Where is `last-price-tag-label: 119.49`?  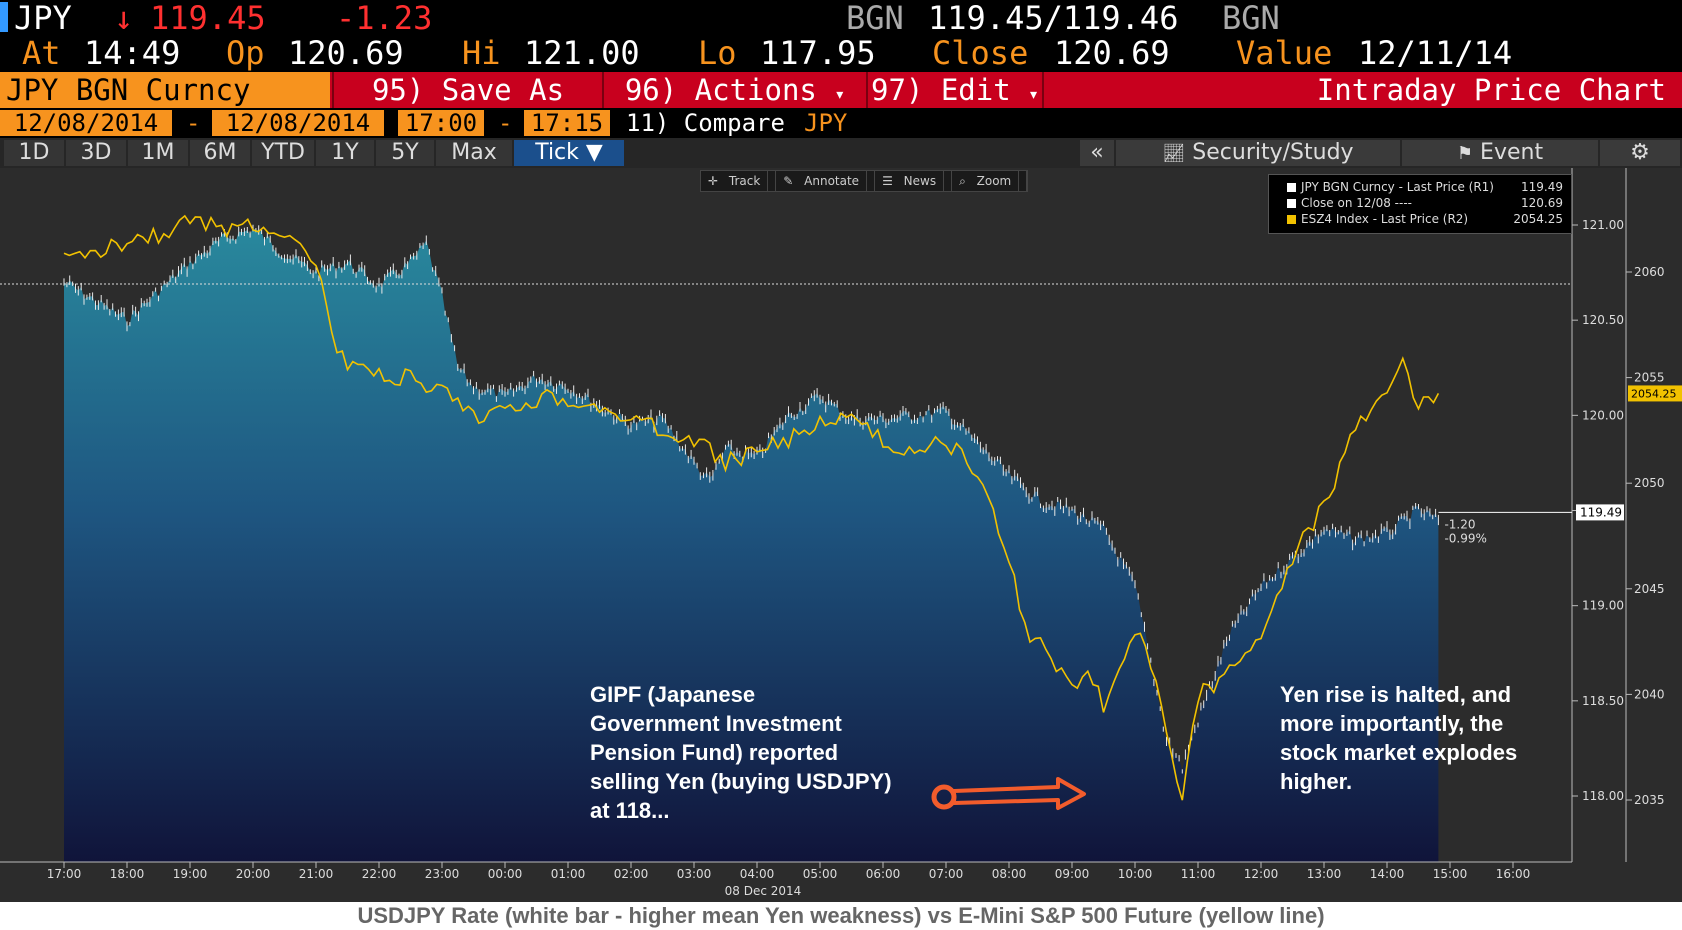
last-price-tag-label: 119.49 is located at coordinates (1601, 512).